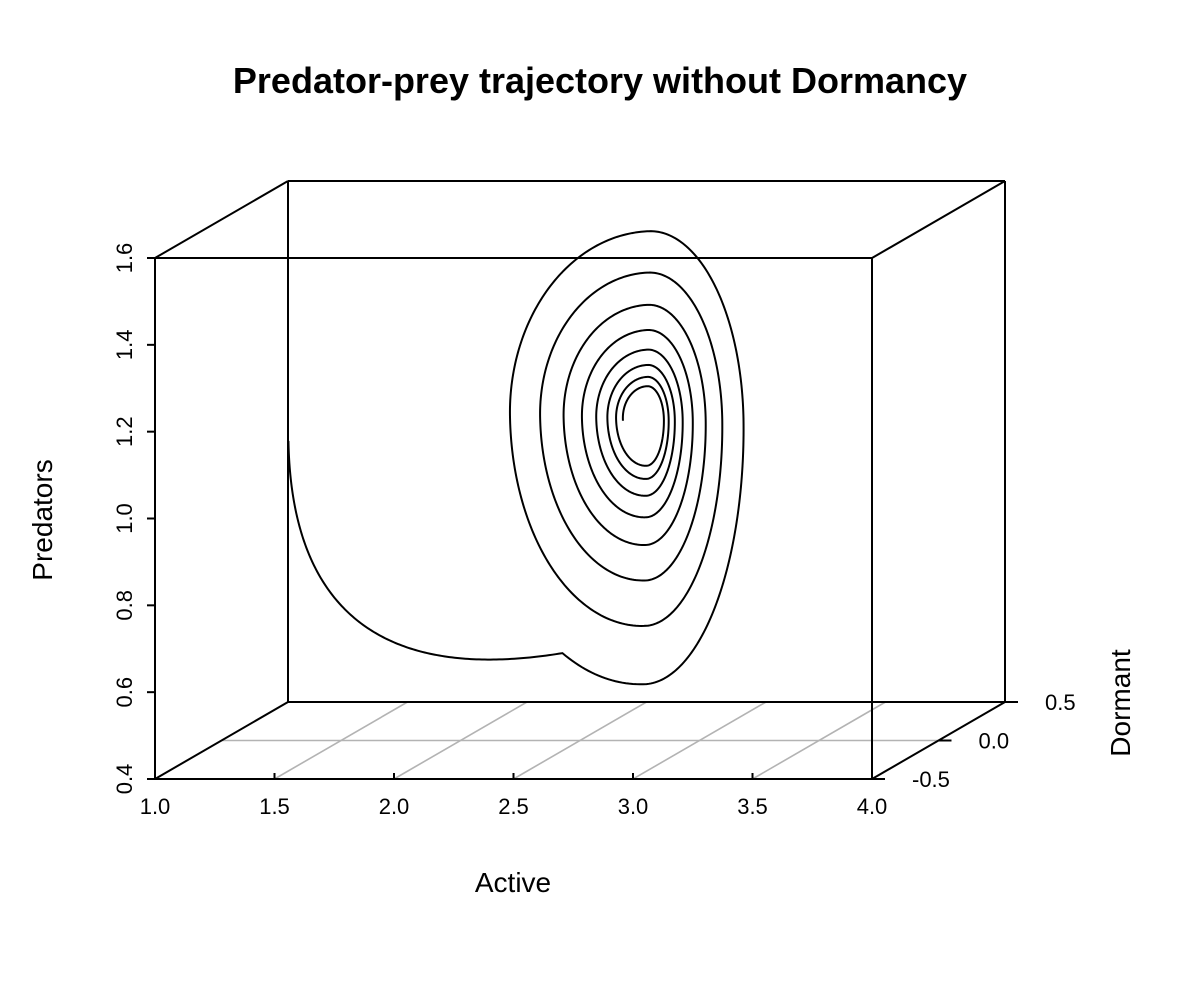 The height and width of the screenshot is (1000, 1200). What do you see at coordinates (124, 345) in the screenshot?
I see `y-tick-label-1.4: 1.4` at bounding box center [124, 345].